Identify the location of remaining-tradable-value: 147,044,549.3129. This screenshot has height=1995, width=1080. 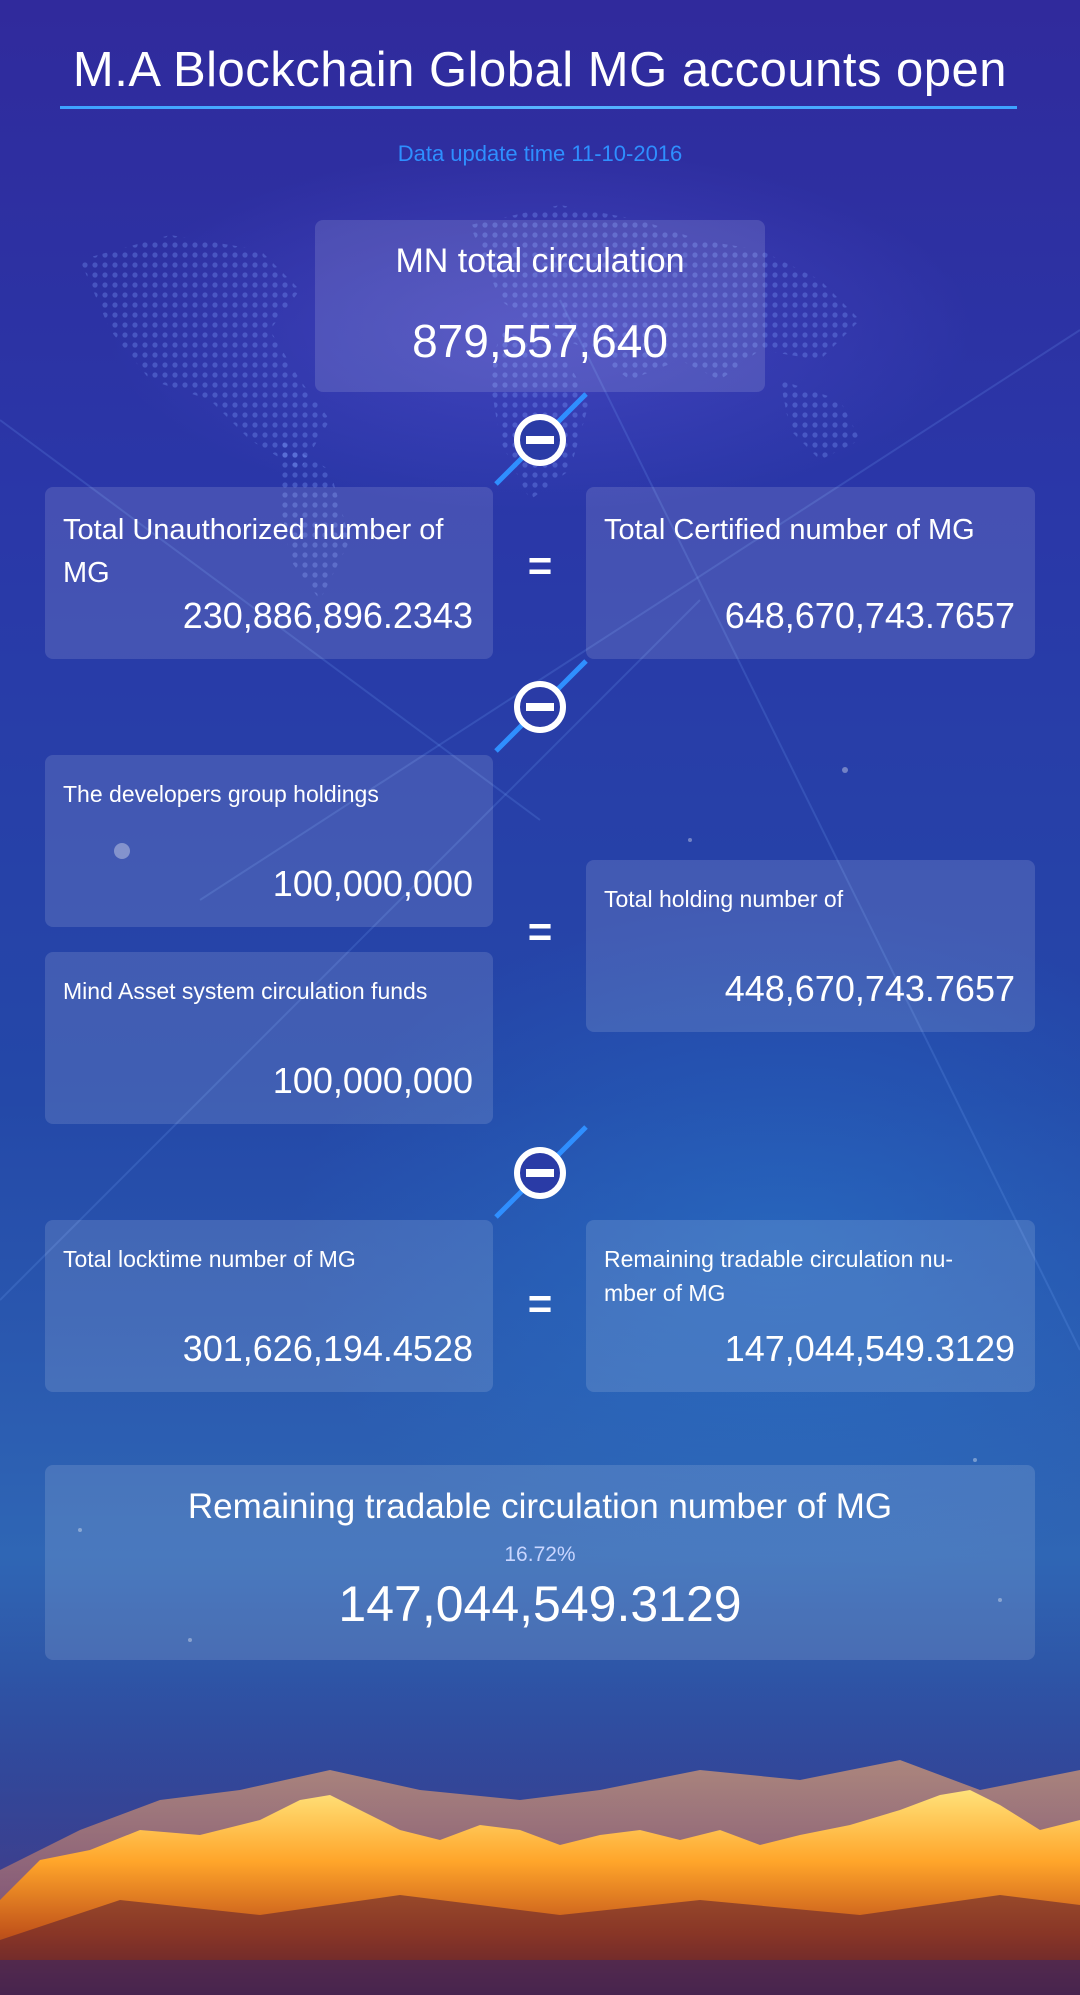
(869, 1348).